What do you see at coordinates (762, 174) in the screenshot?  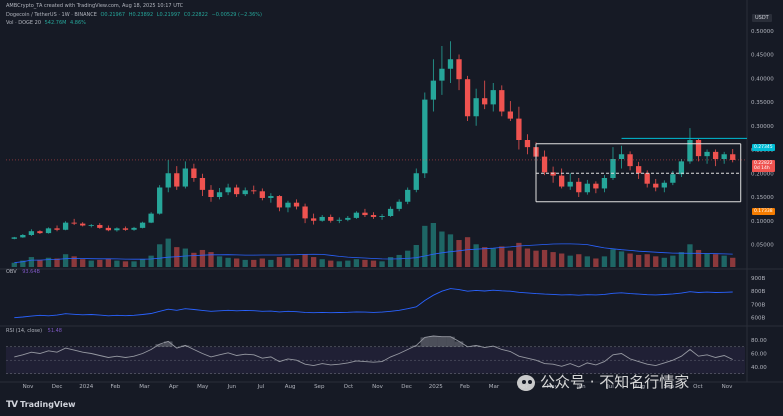 I see `price-axis-tick: 0.20000` at bounding box center [762, 174].